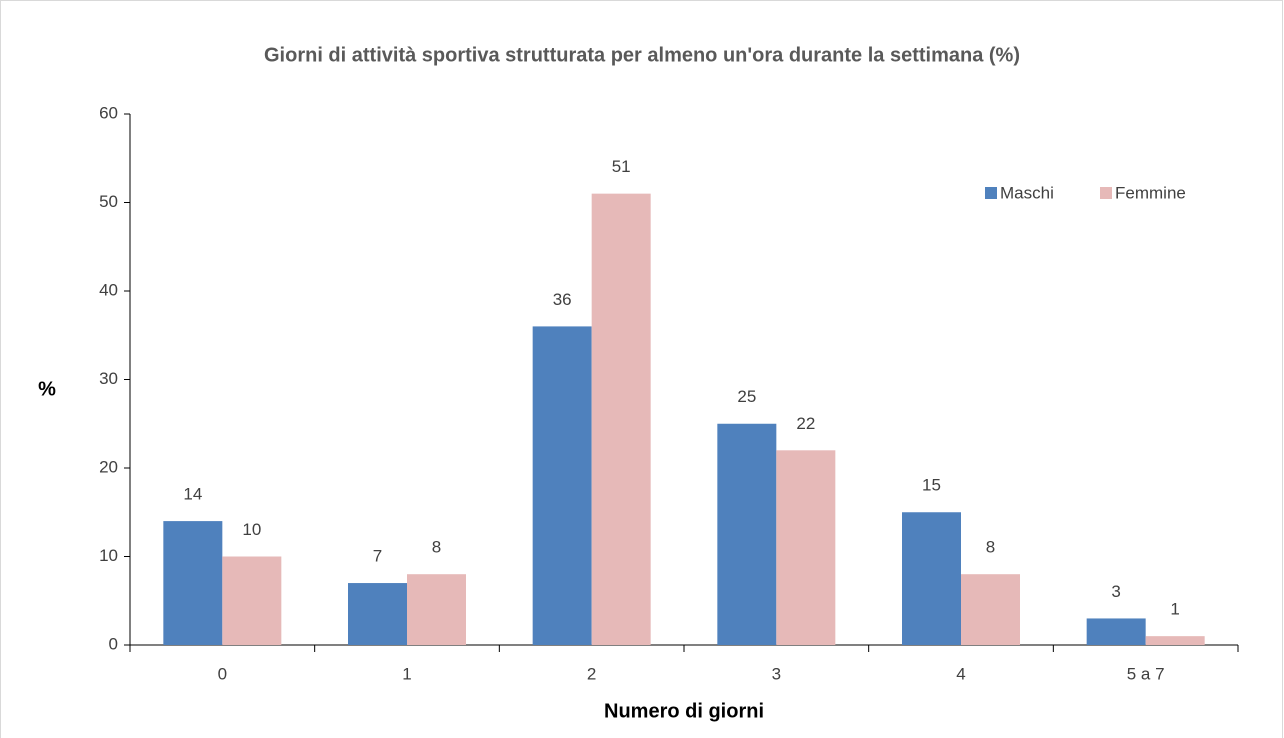 The width and height of the screenshot is (1284, 738). I want to click on y-tick-label: 30, so click(108, 378).